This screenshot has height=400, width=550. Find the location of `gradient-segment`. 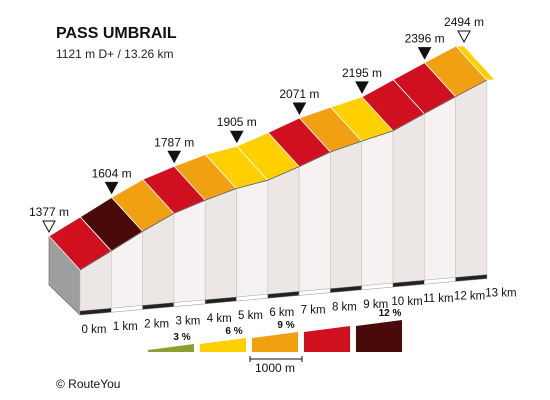

gradient-segment is located at coordinates (475, 63).